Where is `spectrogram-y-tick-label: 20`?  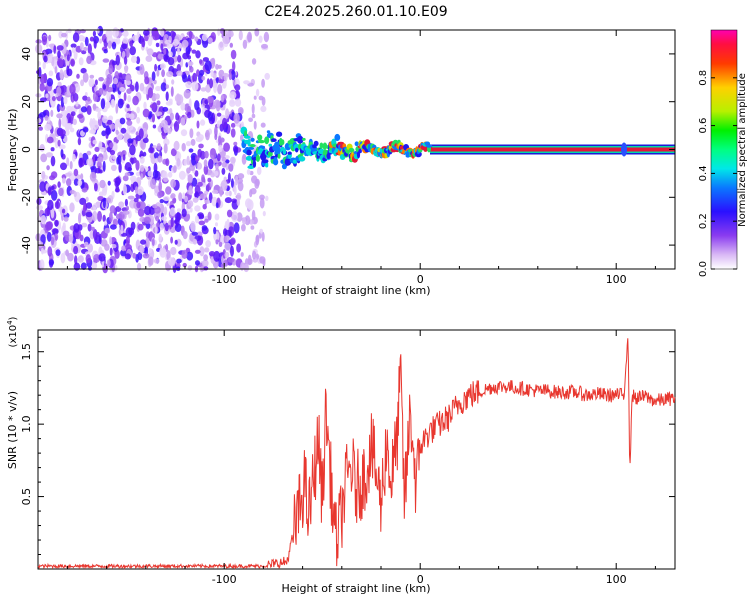 spectrogram-y-tick-label: 20 is located at coordinates (26, 102).